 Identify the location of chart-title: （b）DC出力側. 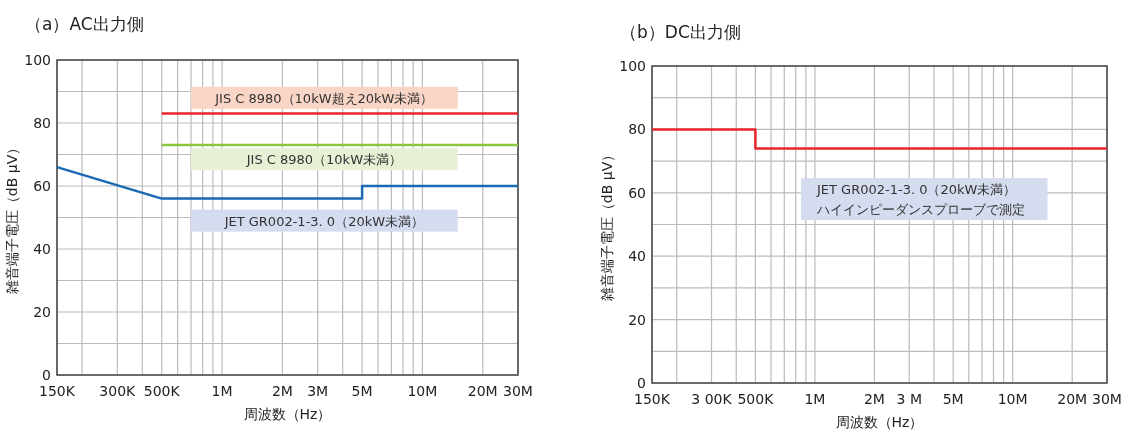
(680, 32).